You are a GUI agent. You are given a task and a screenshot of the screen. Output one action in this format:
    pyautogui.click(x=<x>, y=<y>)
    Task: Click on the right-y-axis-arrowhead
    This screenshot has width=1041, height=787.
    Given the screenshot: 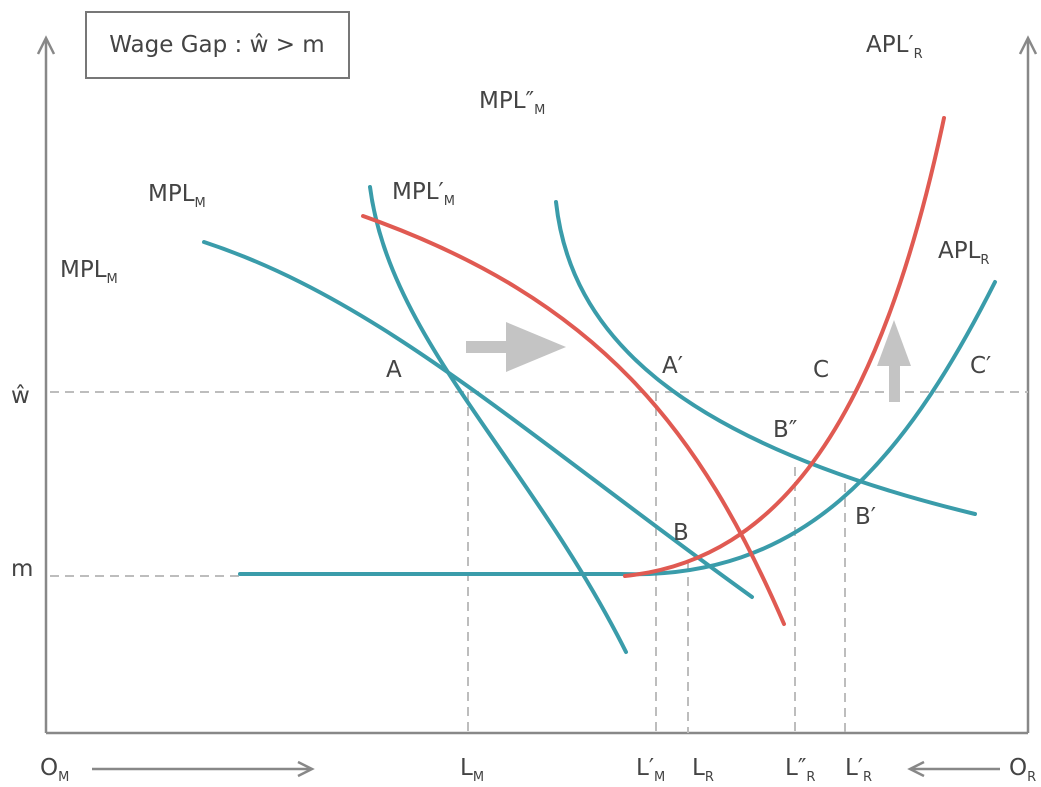 What is the action you would take?
    pyautogui.click(x=1028, y=45)
    